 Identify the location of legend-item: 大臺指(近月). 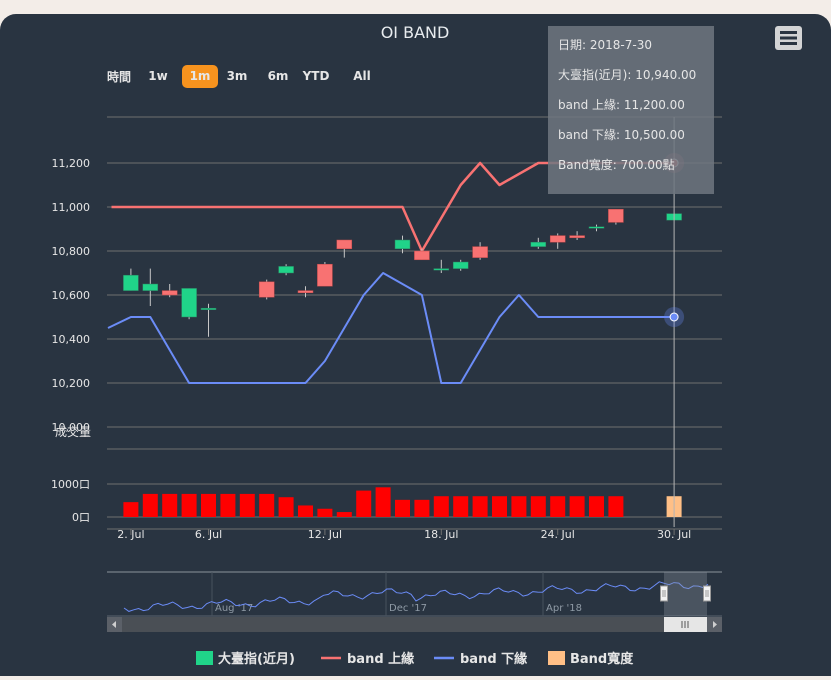
(245, 659).